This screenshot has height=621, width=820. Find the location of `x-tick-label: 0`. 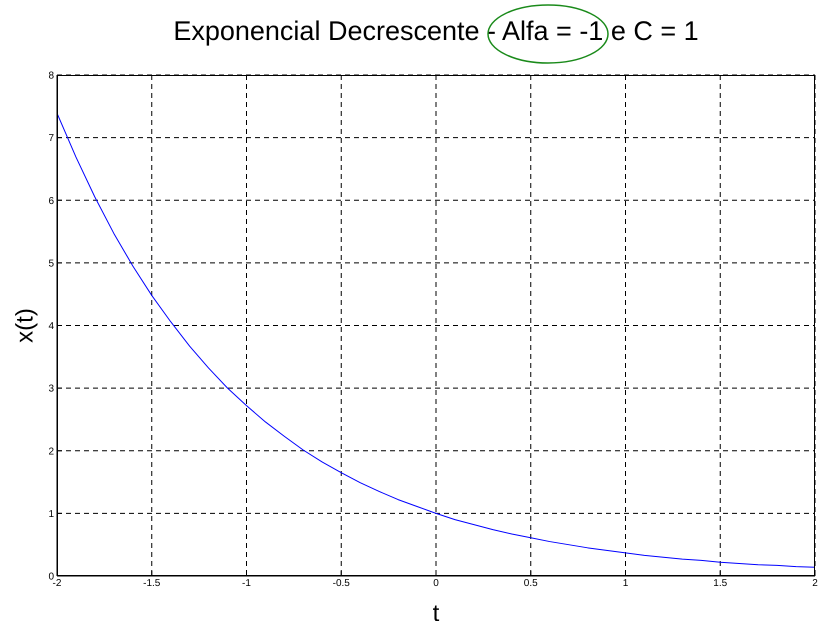

x-tick-label: 0 is located at coordinates (436, 584).